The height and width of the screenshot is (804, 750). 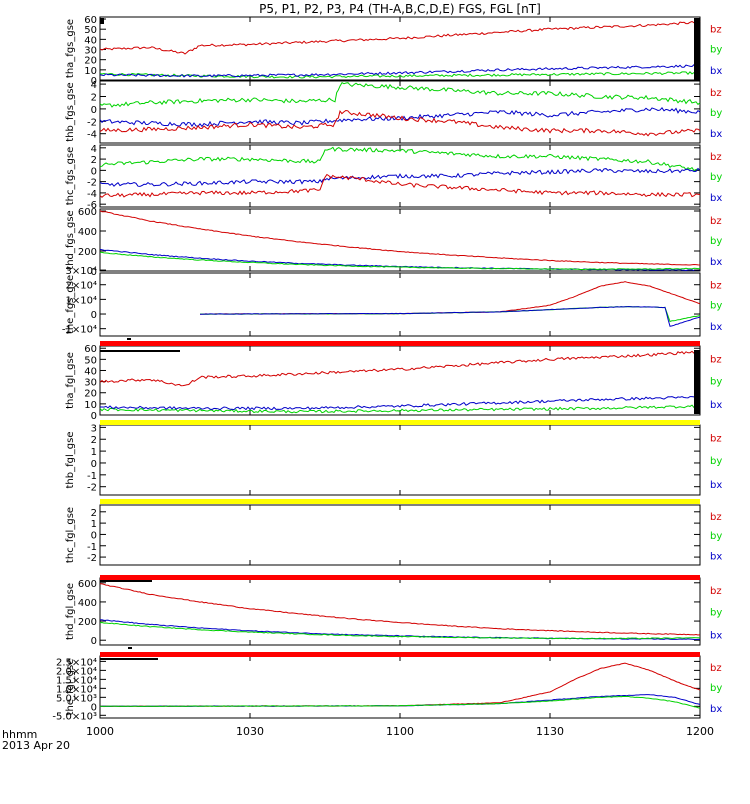 What do you see at coordinates (716, 591) in the screenshot?
I see `panel-9-legend-bz: bz` at bounding box center [716, 591].